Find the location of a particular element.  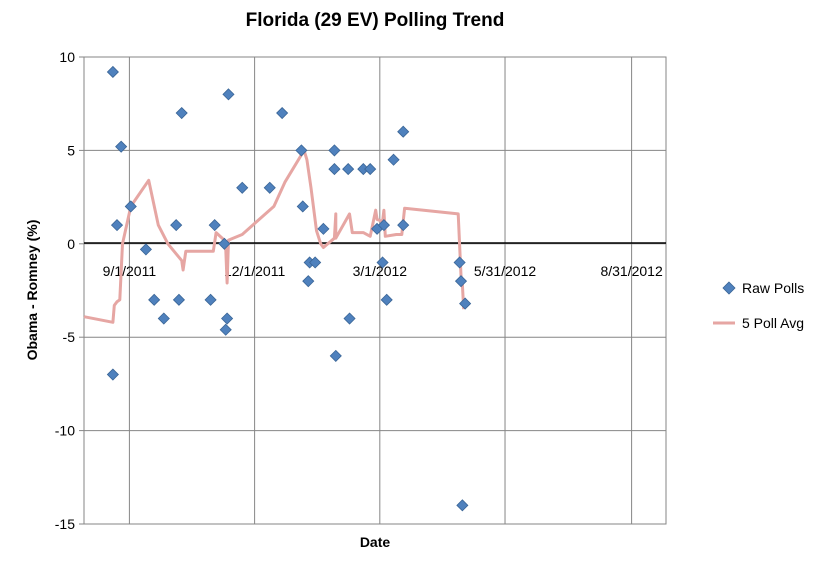

legend: Raw Polls 5 Poll Avg is located at coordinates (758, 305).